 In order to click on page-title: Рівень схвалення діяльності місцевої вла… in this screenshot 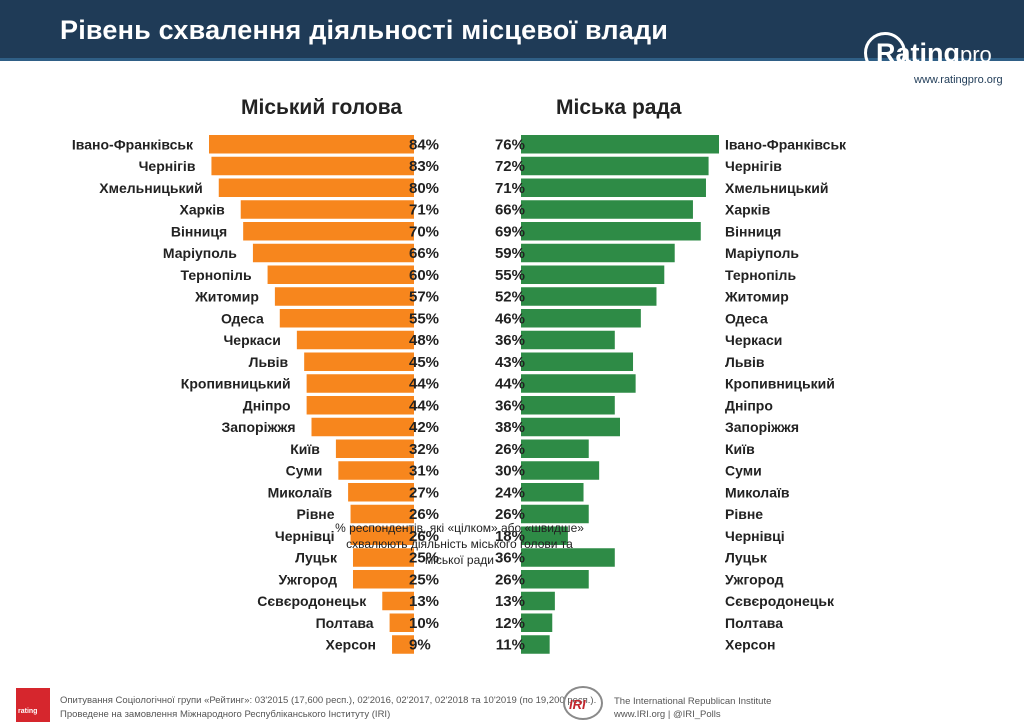, I will do `click(364, 30)`.